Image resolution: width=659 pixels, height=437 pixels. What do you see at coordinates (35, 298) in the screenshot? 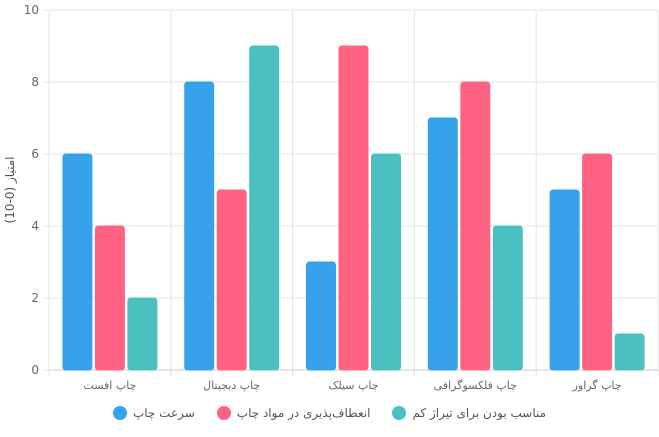
I see `y-tick-label: 2` at bounding box center [35, 298].